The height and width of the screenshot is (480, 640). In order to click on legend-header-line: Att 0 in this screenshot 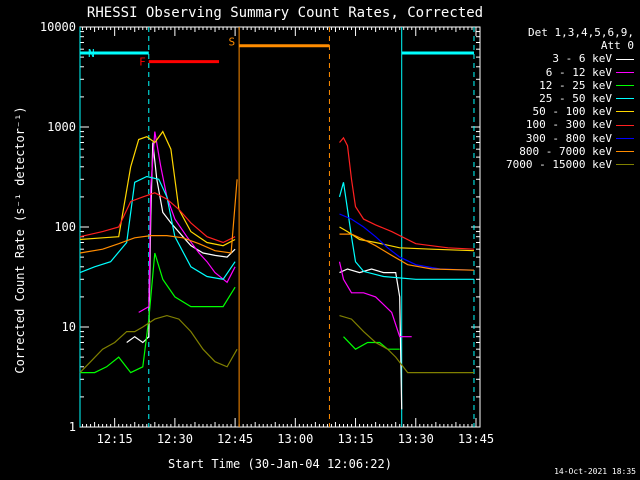, I will do `click(617, 46)`.